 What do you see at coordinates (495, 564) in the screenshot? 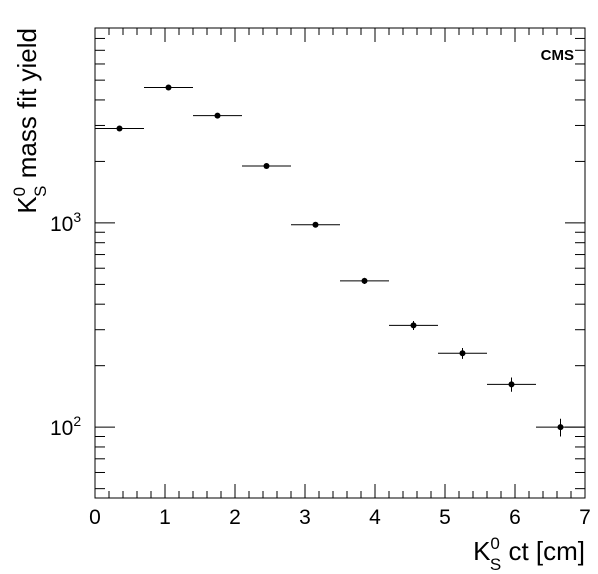
I see `x-axis-label-sub: S` at bounding box center [495, 564].